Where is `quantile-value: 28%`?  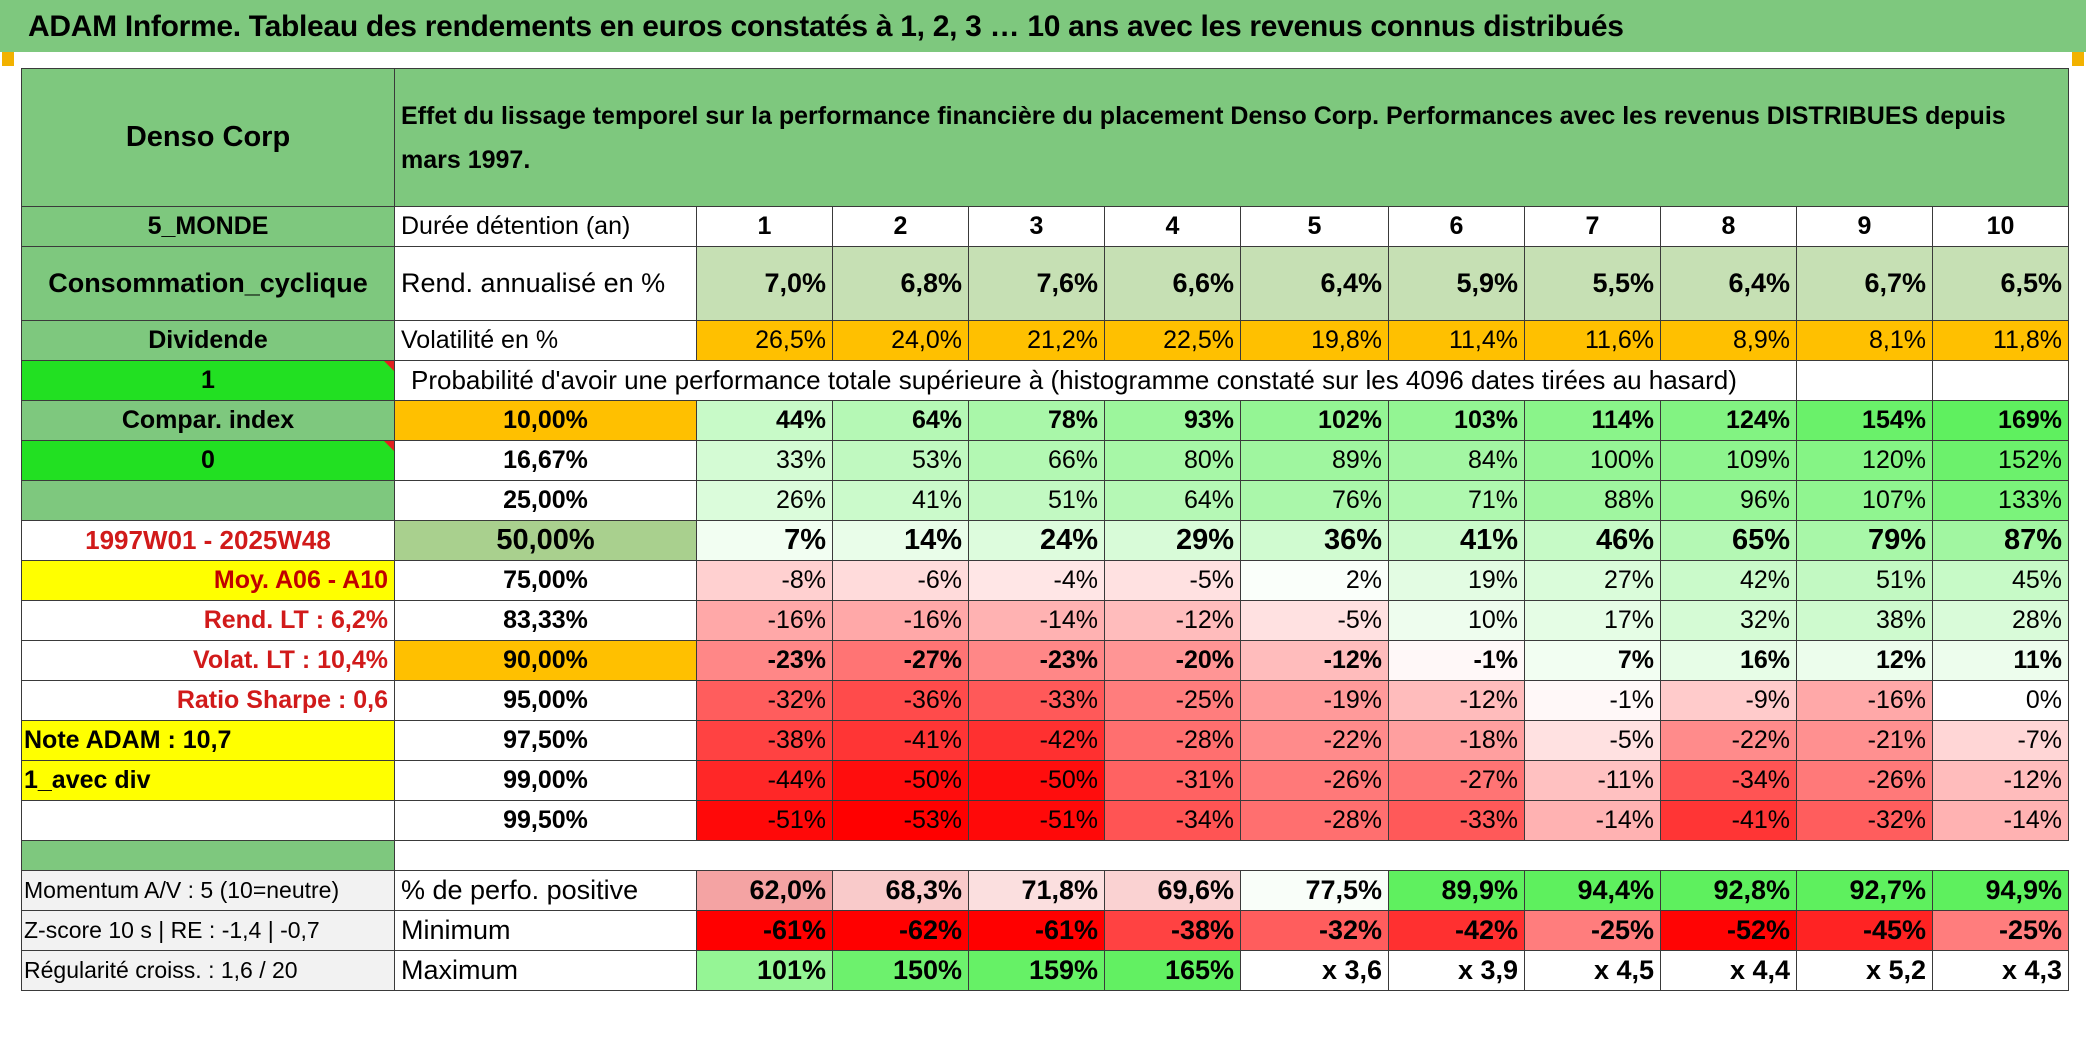 quantile-value: 28% is located at coordinates (2000, 620).